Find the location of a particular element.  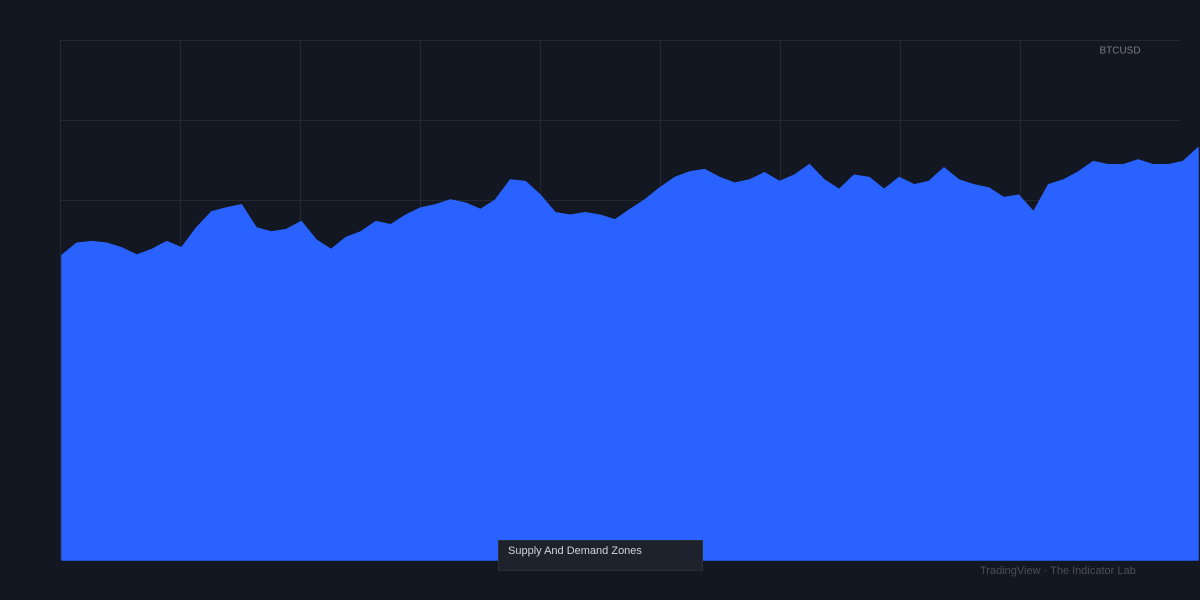

indicator-box is located at coordinates (600, 555).